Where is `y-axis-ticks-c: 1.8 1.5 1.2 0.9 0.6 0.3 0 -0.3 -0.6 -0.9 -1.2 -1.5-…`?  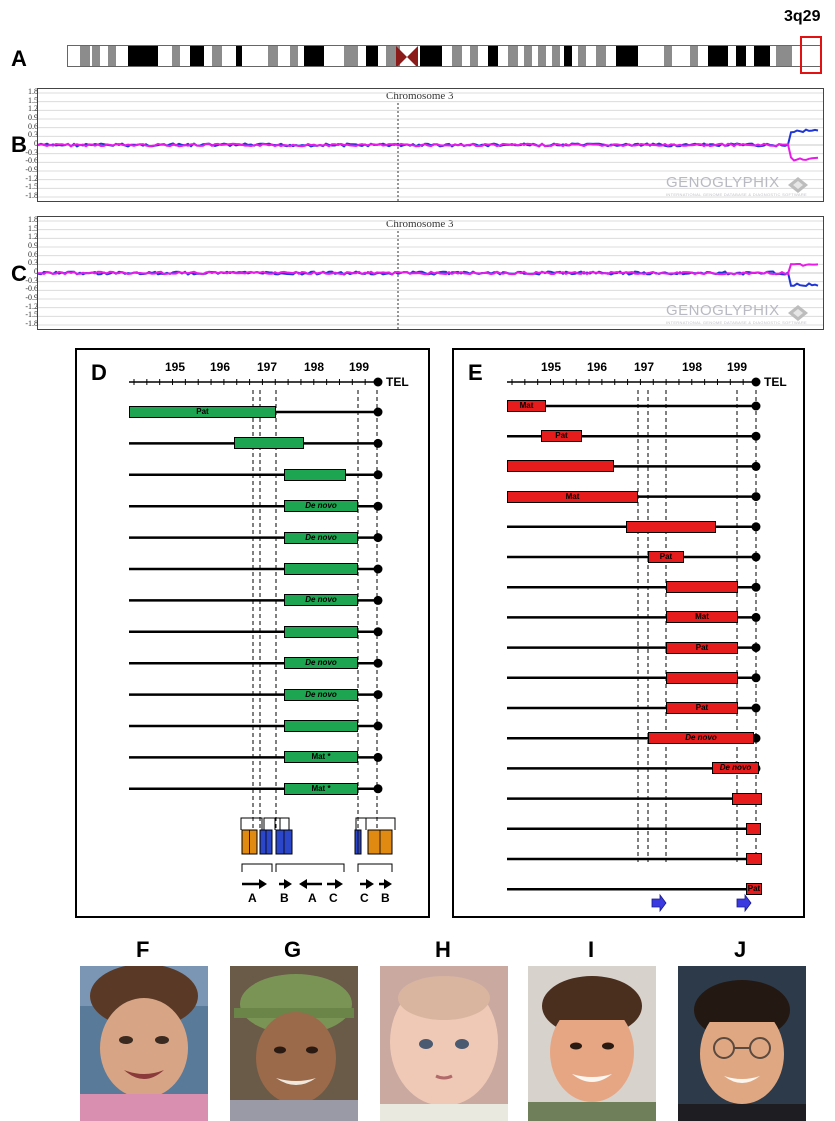
y-axis-ticks-c: 1.8 1.5 1.2 0.9 0.6 0.3 0 -0.3 -0.6 -0.9 -1.2 -1.5-… is located at coordinates (25, 271).